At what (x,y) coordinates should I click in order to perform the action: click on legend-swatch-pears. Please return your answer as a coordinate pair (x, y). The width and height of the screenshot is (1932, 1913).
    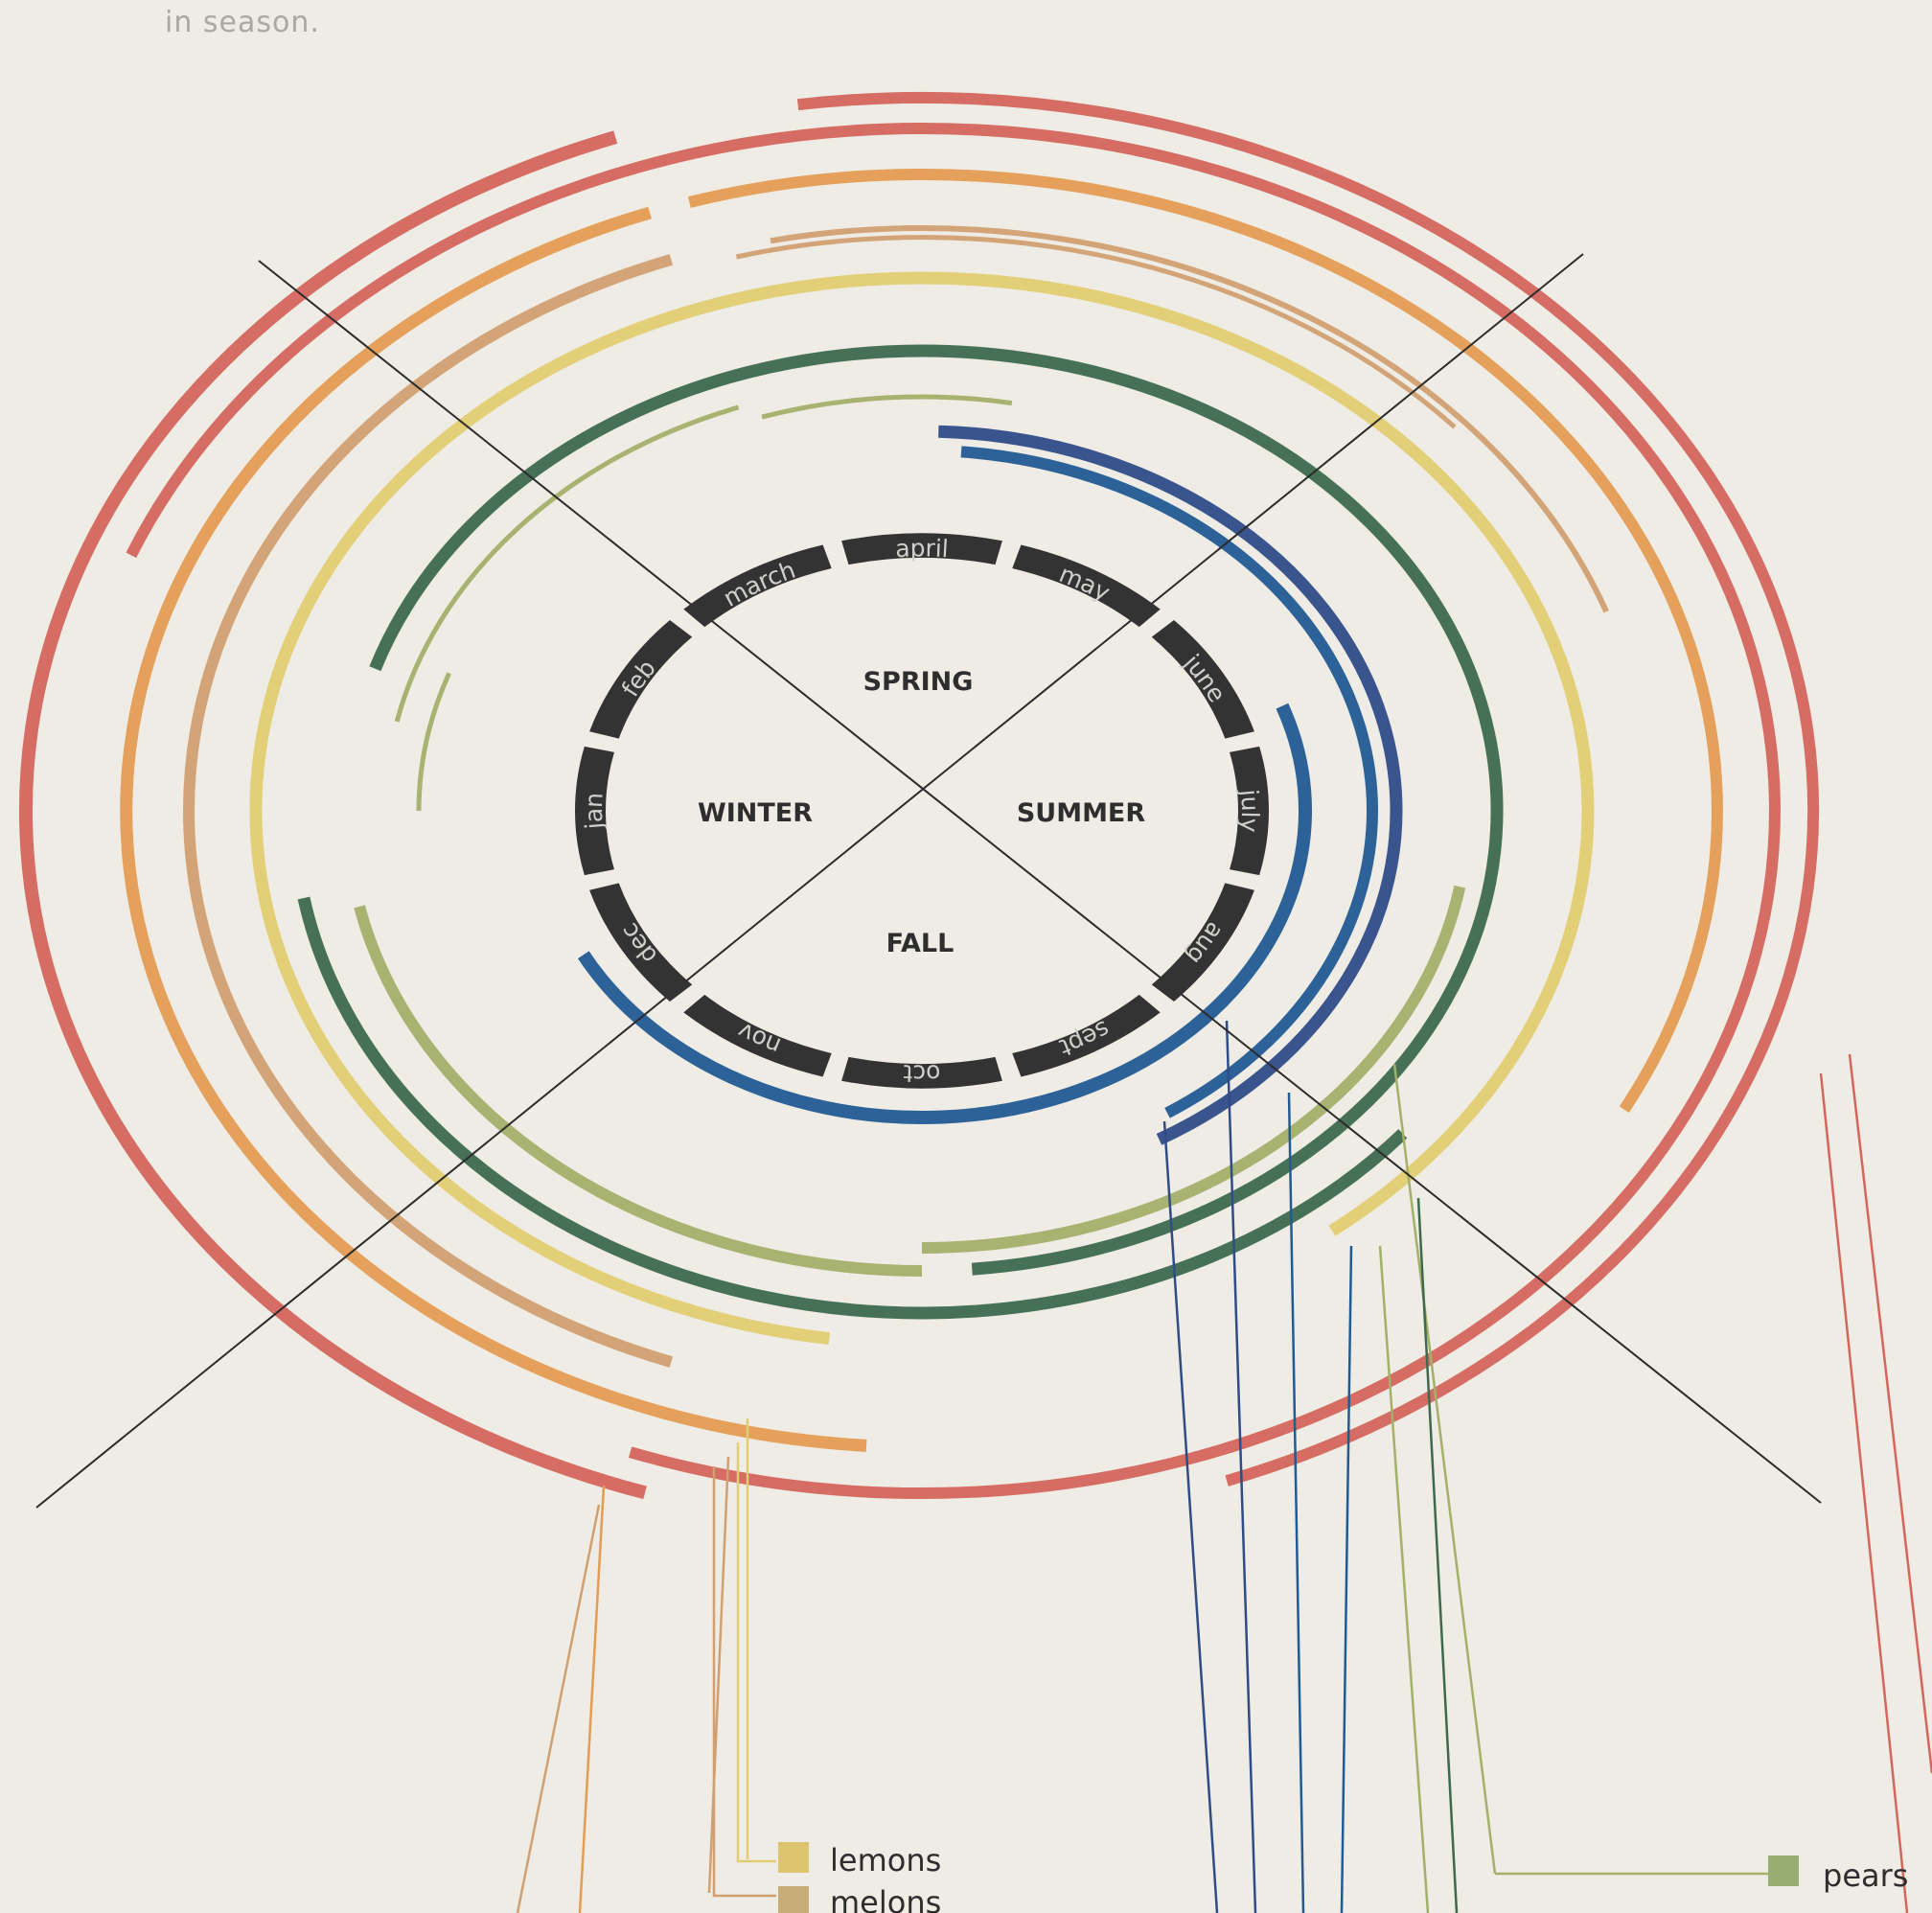
    Looking at the image, I should click on (1783, 1870).